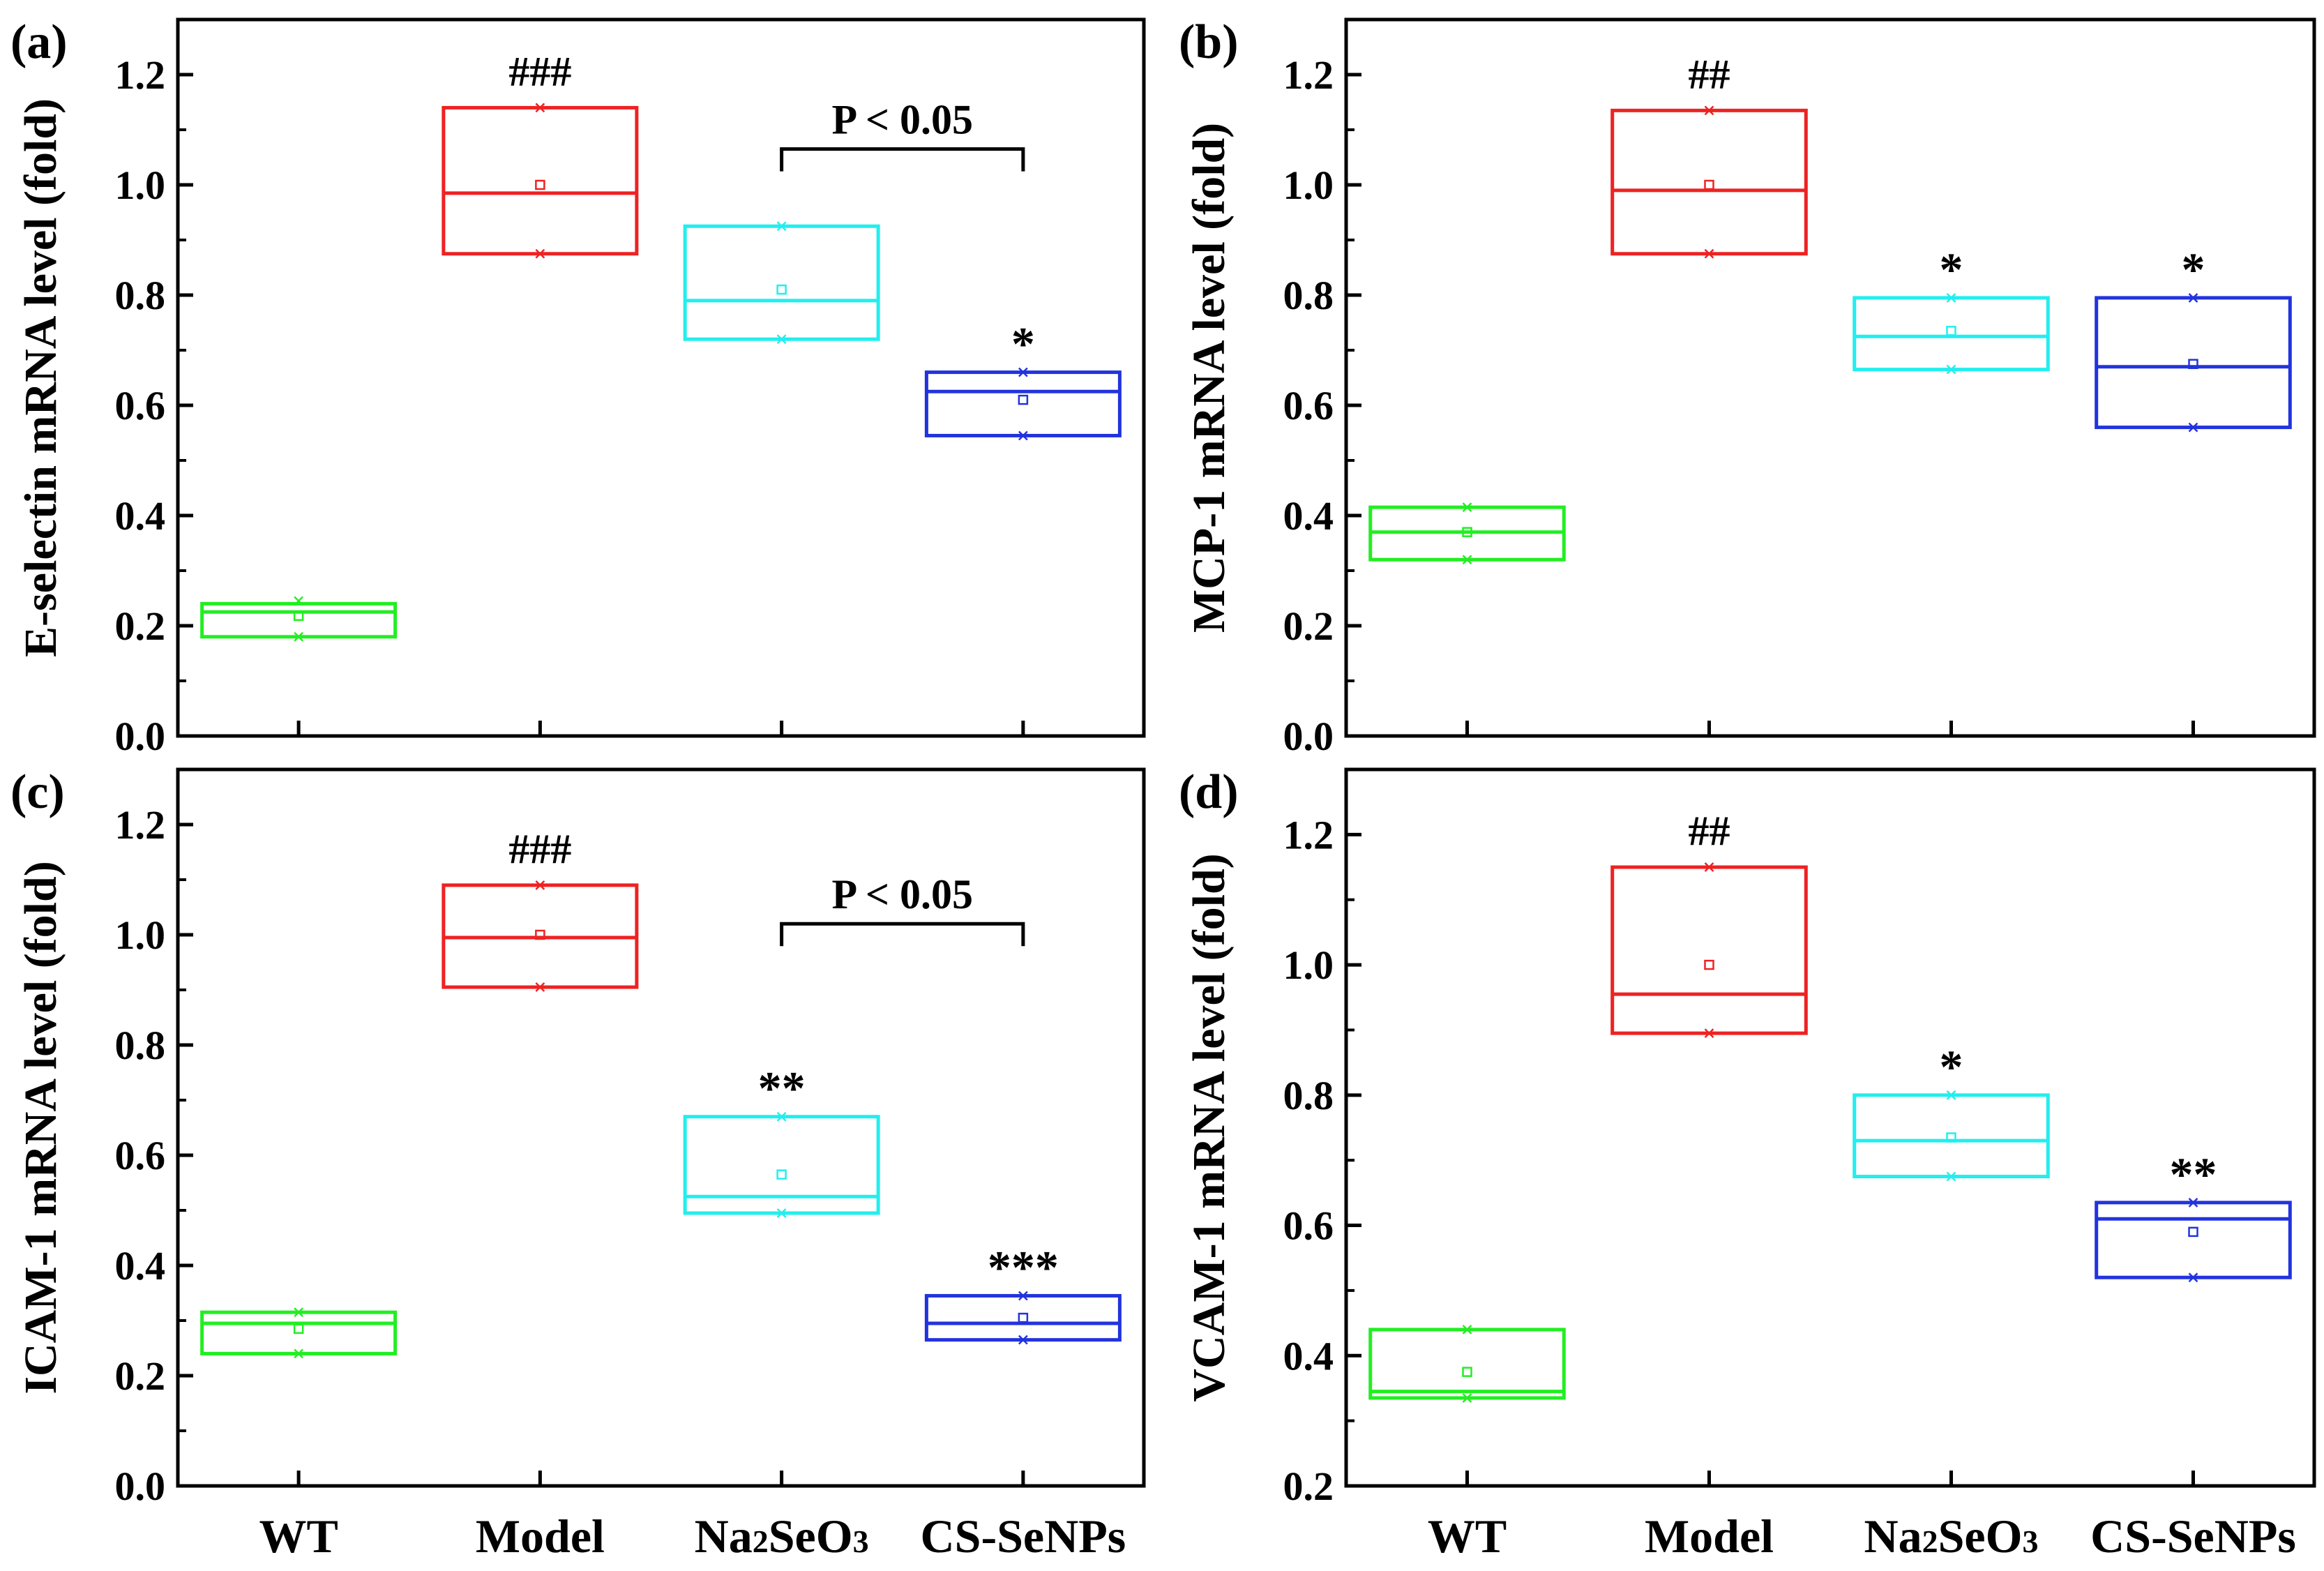  I want to click on significance-mark: ##, so click(1709, 74).